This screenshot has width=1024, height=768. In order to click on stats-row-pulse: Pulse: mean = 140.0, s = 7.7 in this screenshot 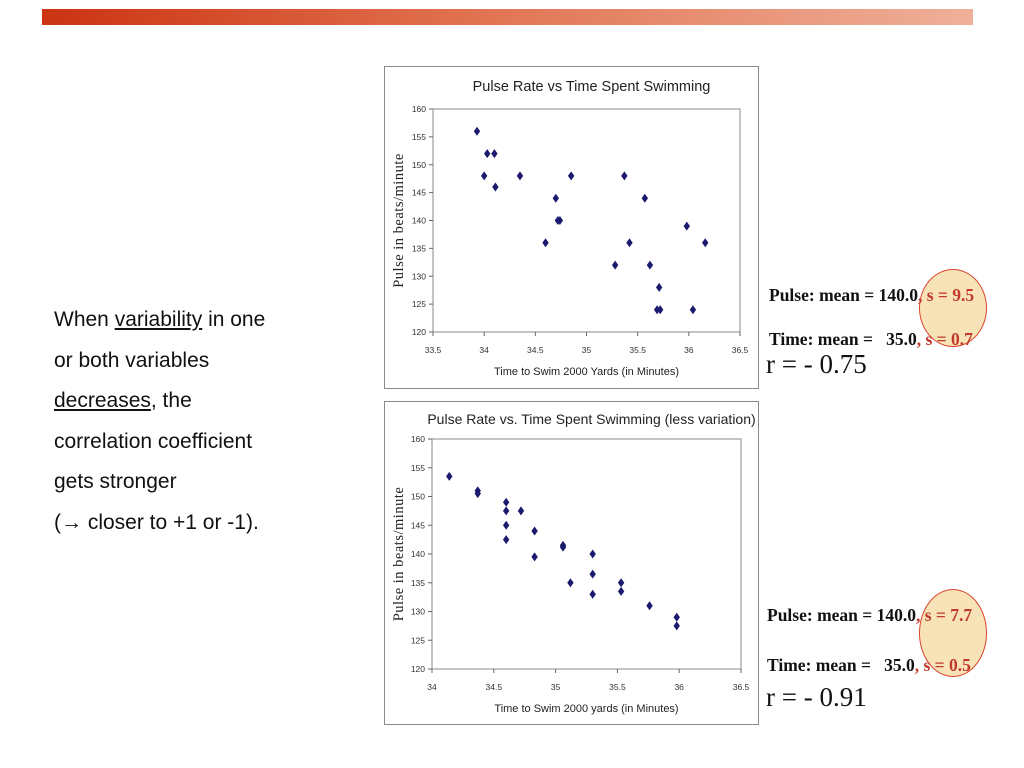, I will do `click(874, 615)`.